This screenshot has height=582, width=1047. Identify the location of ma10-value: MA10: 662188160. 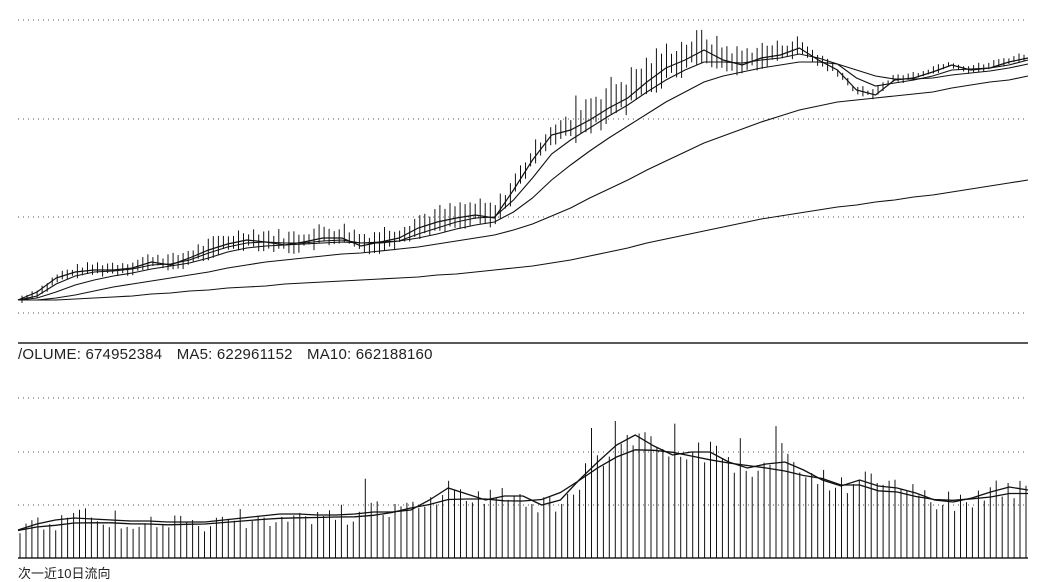
(370, 354).